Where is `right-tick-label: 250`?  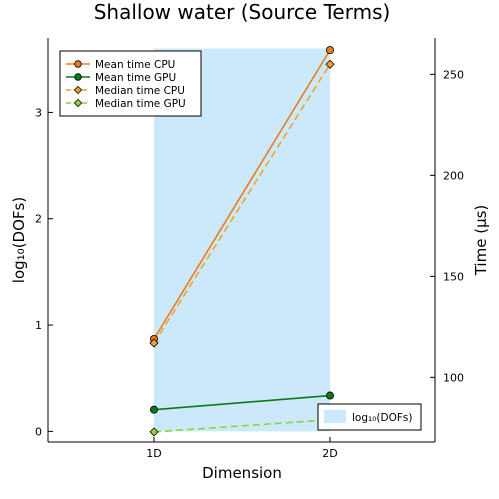
right-tick-label: 250 is located at coordinates (453, 74).